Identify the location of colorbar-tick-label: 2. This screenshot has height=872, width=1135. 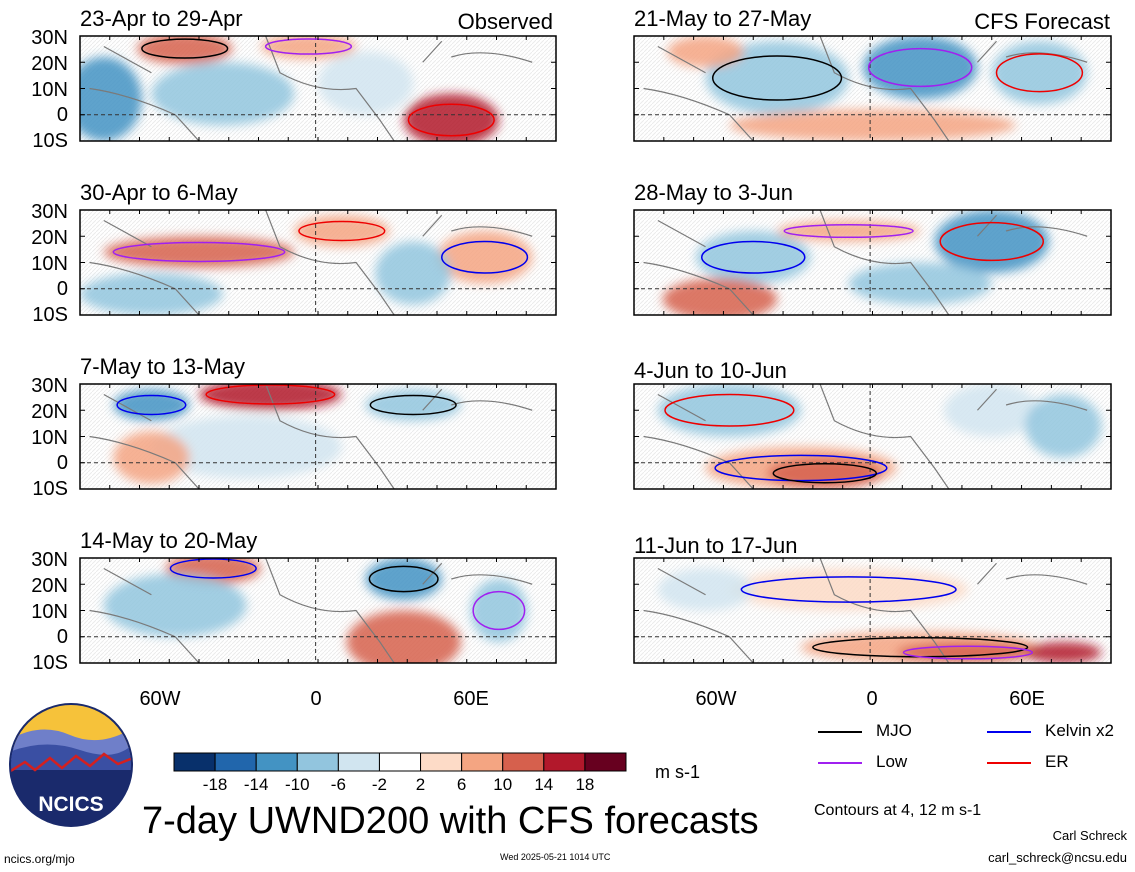
(420, 784).